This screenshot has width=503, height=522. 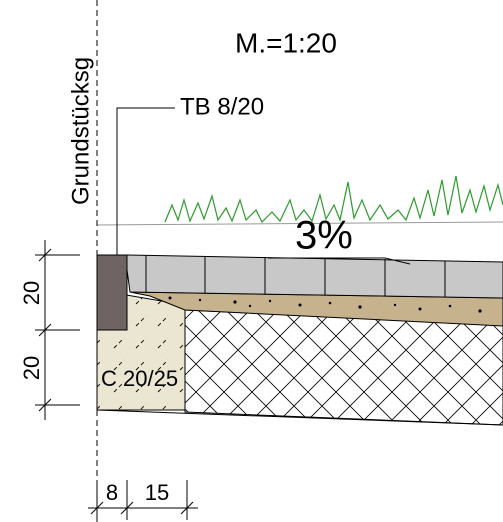 What do you see at coordinates (339, 261) in the screenshot?
I see `slope-arrow` at bounding box center [339, 261].